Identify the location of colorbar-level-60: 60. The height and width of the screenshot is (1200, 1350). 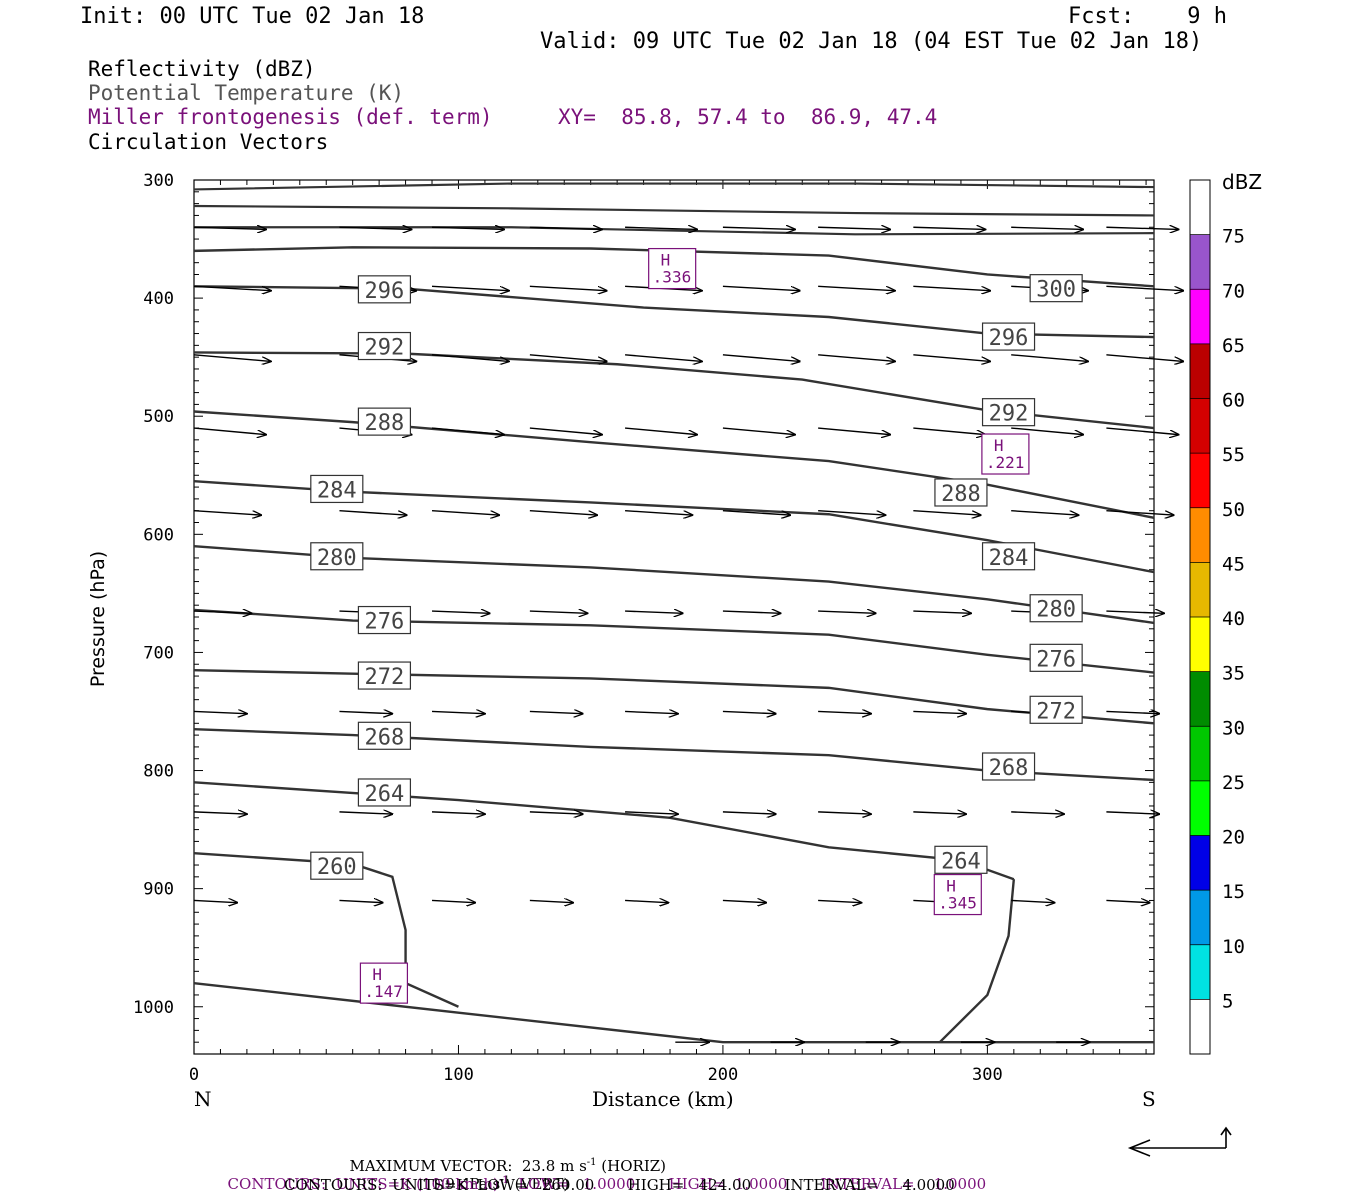
(1233, 401).